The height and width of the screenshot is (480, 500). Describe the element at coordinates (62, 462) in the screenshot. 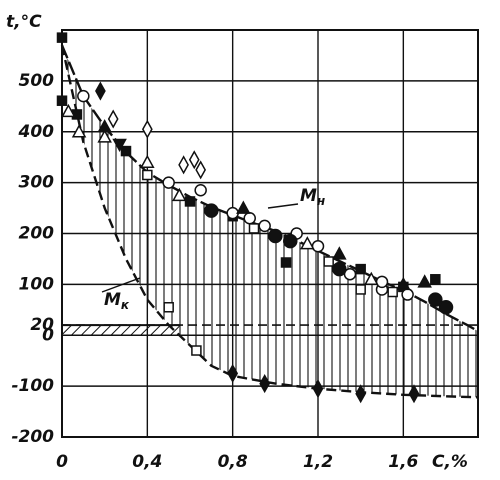

I see `x-tick-label: 0` at that location.